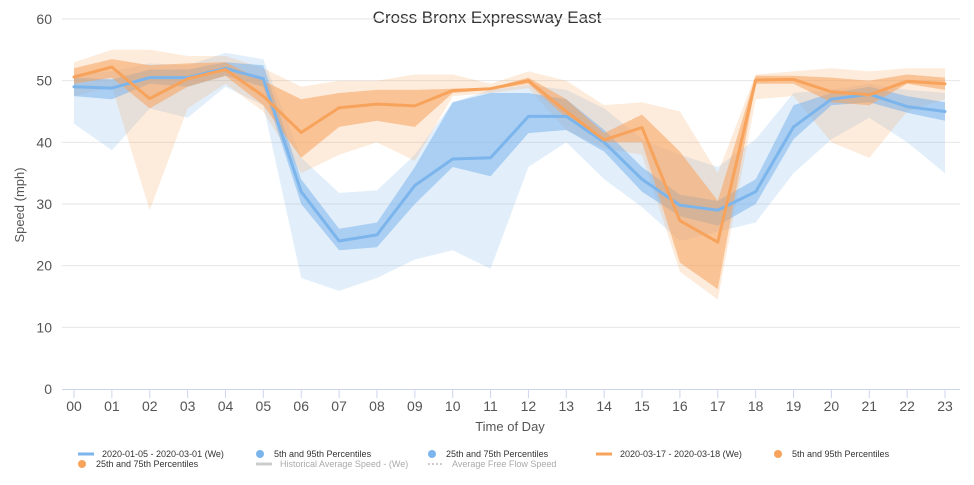  Describe the element at coordinates (490, 406) in the screenshot. I see `x-tick-label: 11` at that location.